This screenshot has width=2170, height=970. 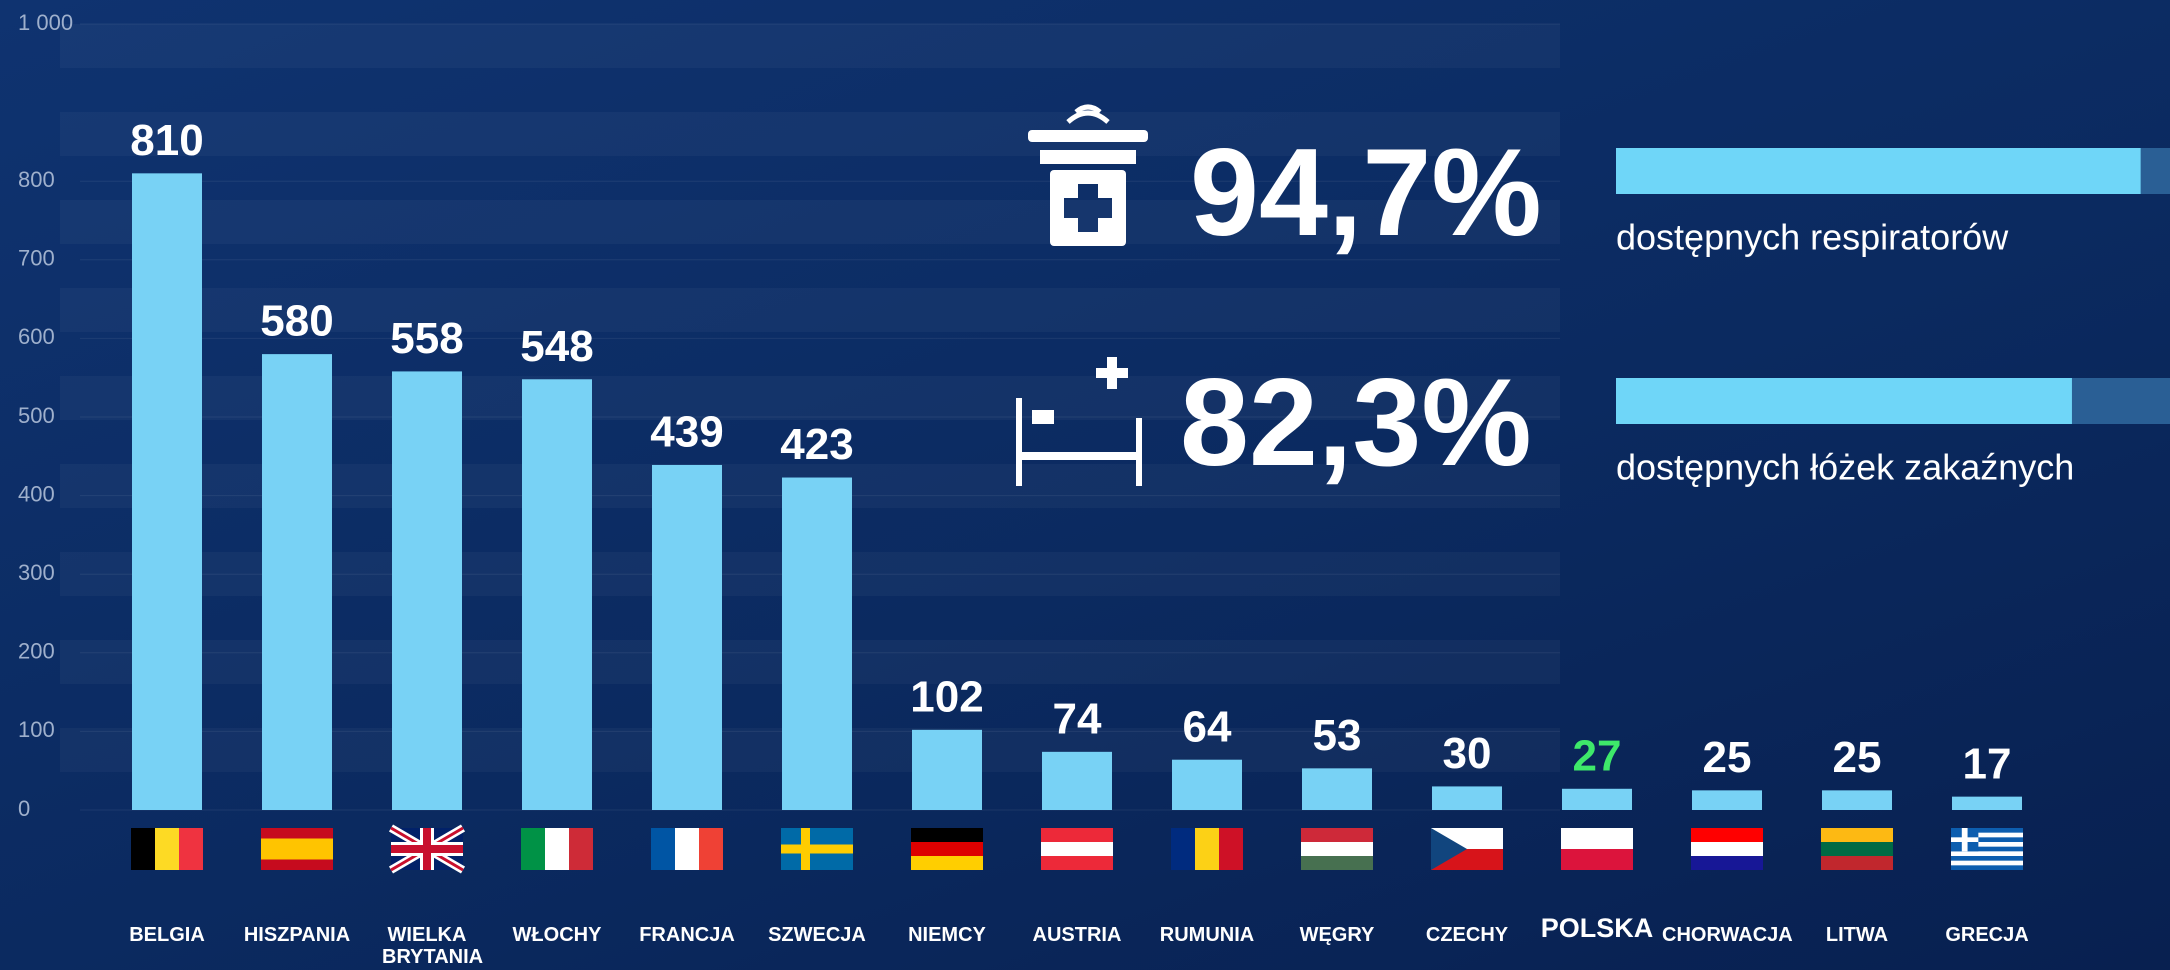 What do you see at coordinates (36, 572) in the screenshot?
I see `y-tick-label: 300` at bounding box center [36, 572].